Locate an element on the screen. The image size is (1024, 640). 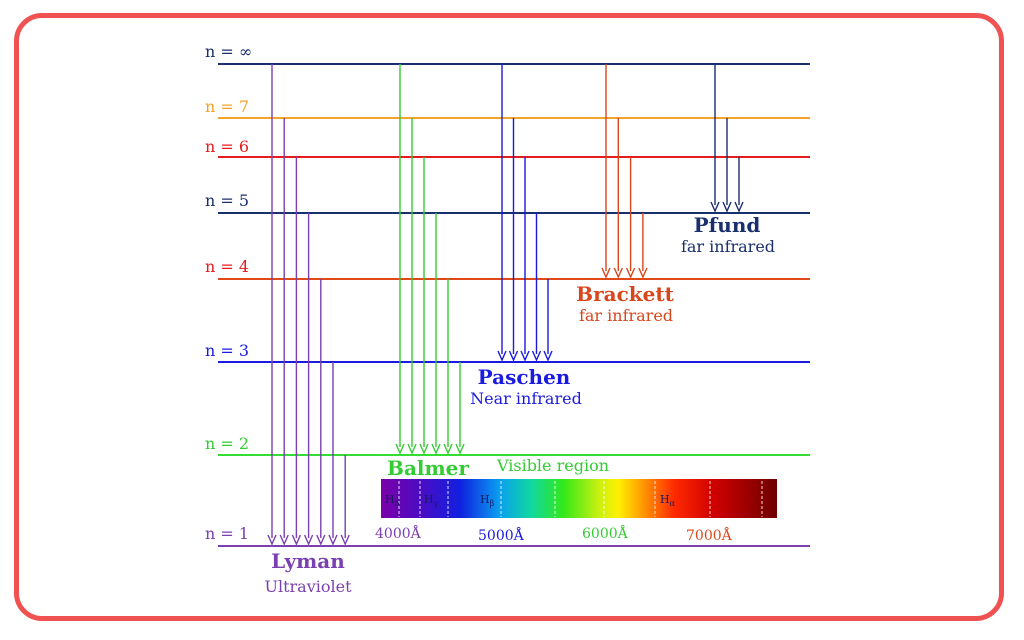
level-label-2: n = 2 is located at coordinates (227, 443).